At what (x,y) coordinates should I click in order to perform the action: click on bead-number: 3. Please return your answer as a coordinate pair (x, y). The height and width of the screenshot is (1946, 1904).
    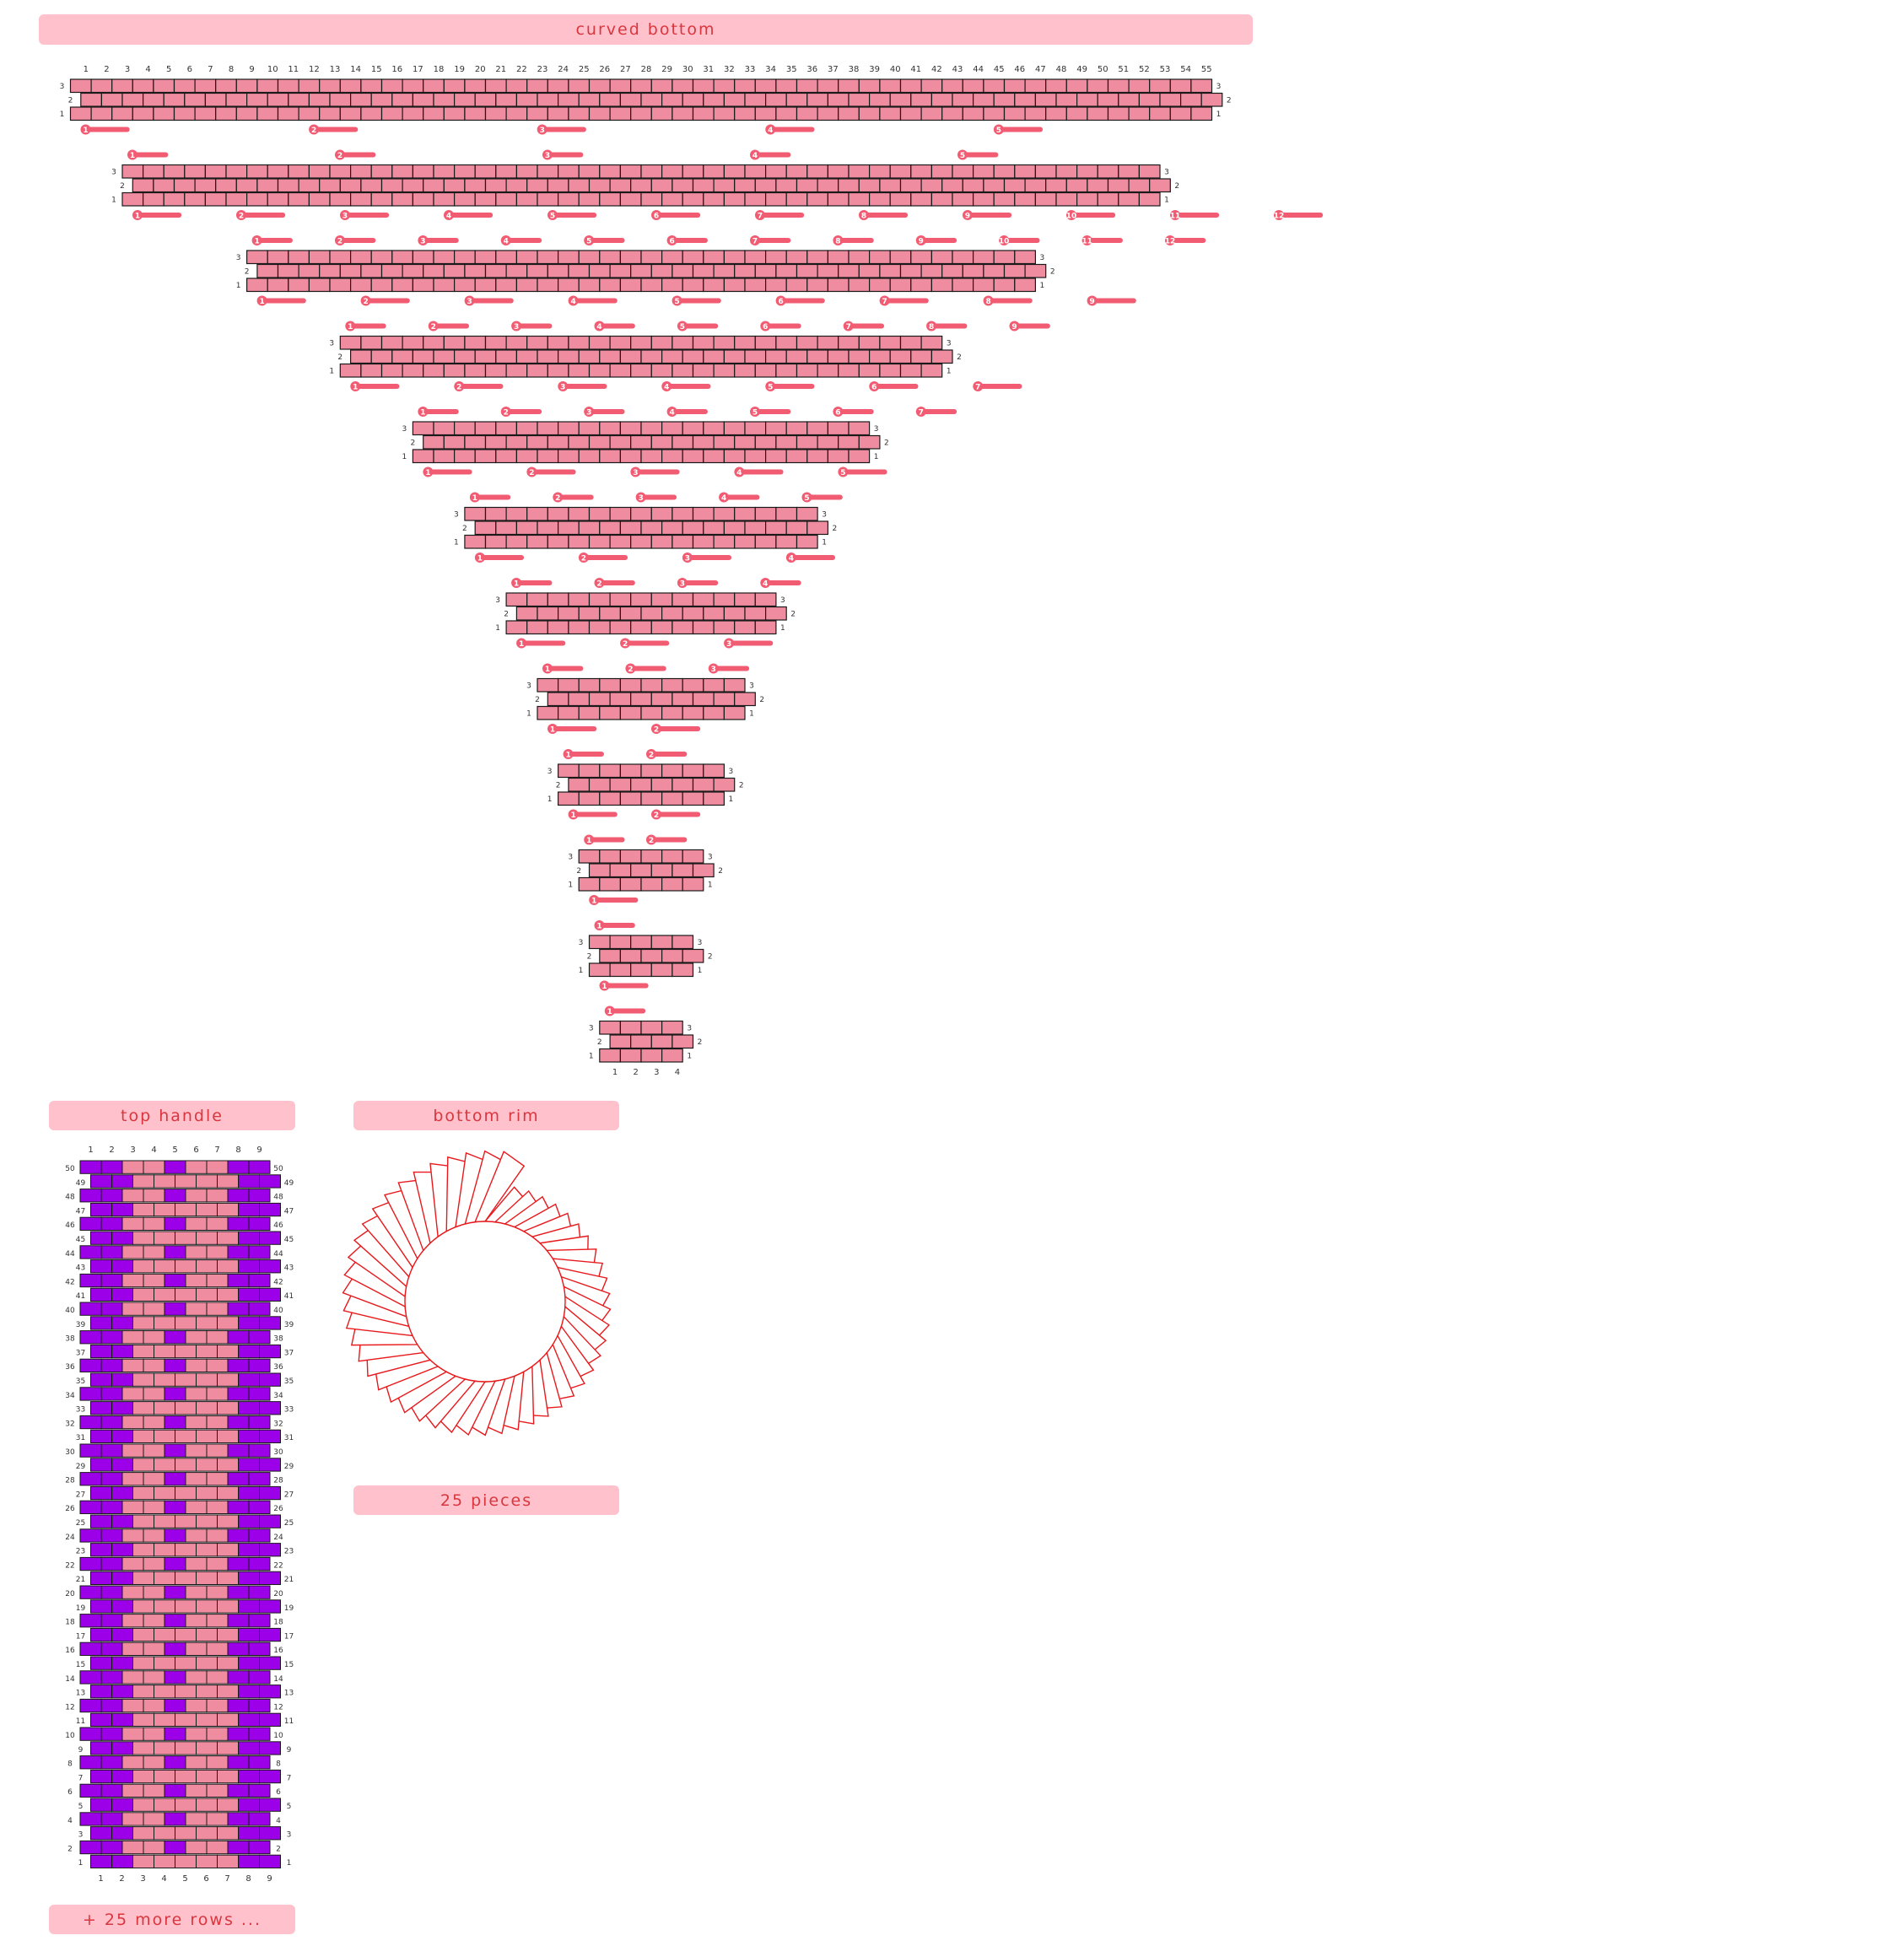
    Looking at the image, I should click on (127, 69).